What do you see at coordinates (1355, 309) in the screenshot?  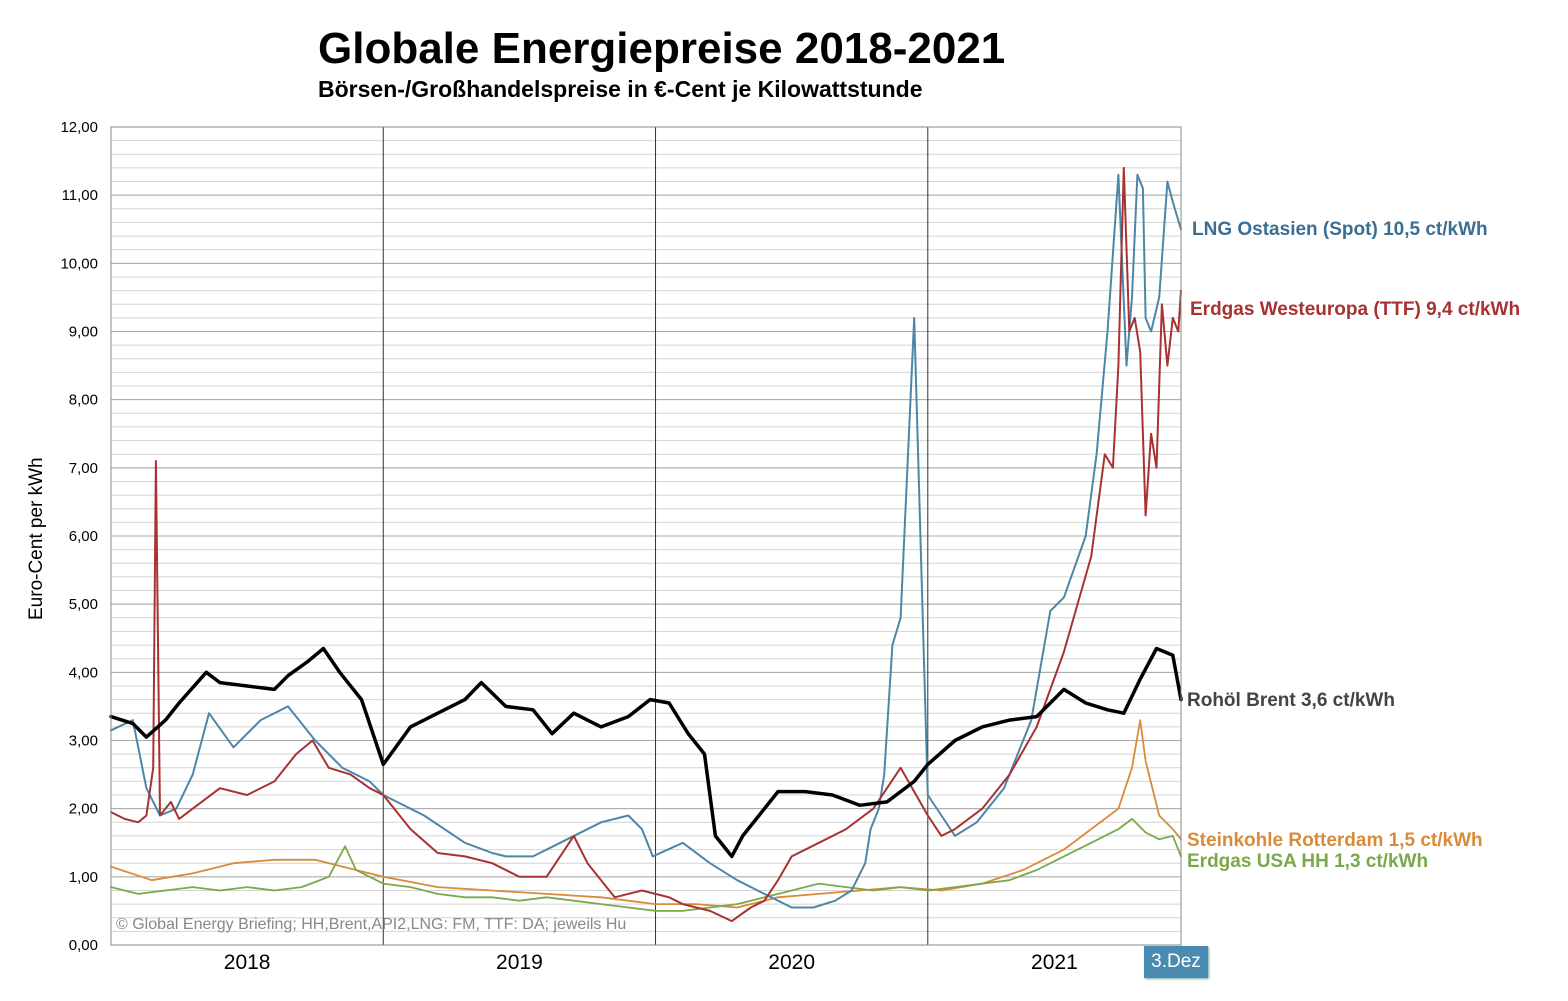 I see `end-label-ttf: Erdgas Westeuropa (TTF) 9,4 ct/kWh` at bounding box center [1355, 309].